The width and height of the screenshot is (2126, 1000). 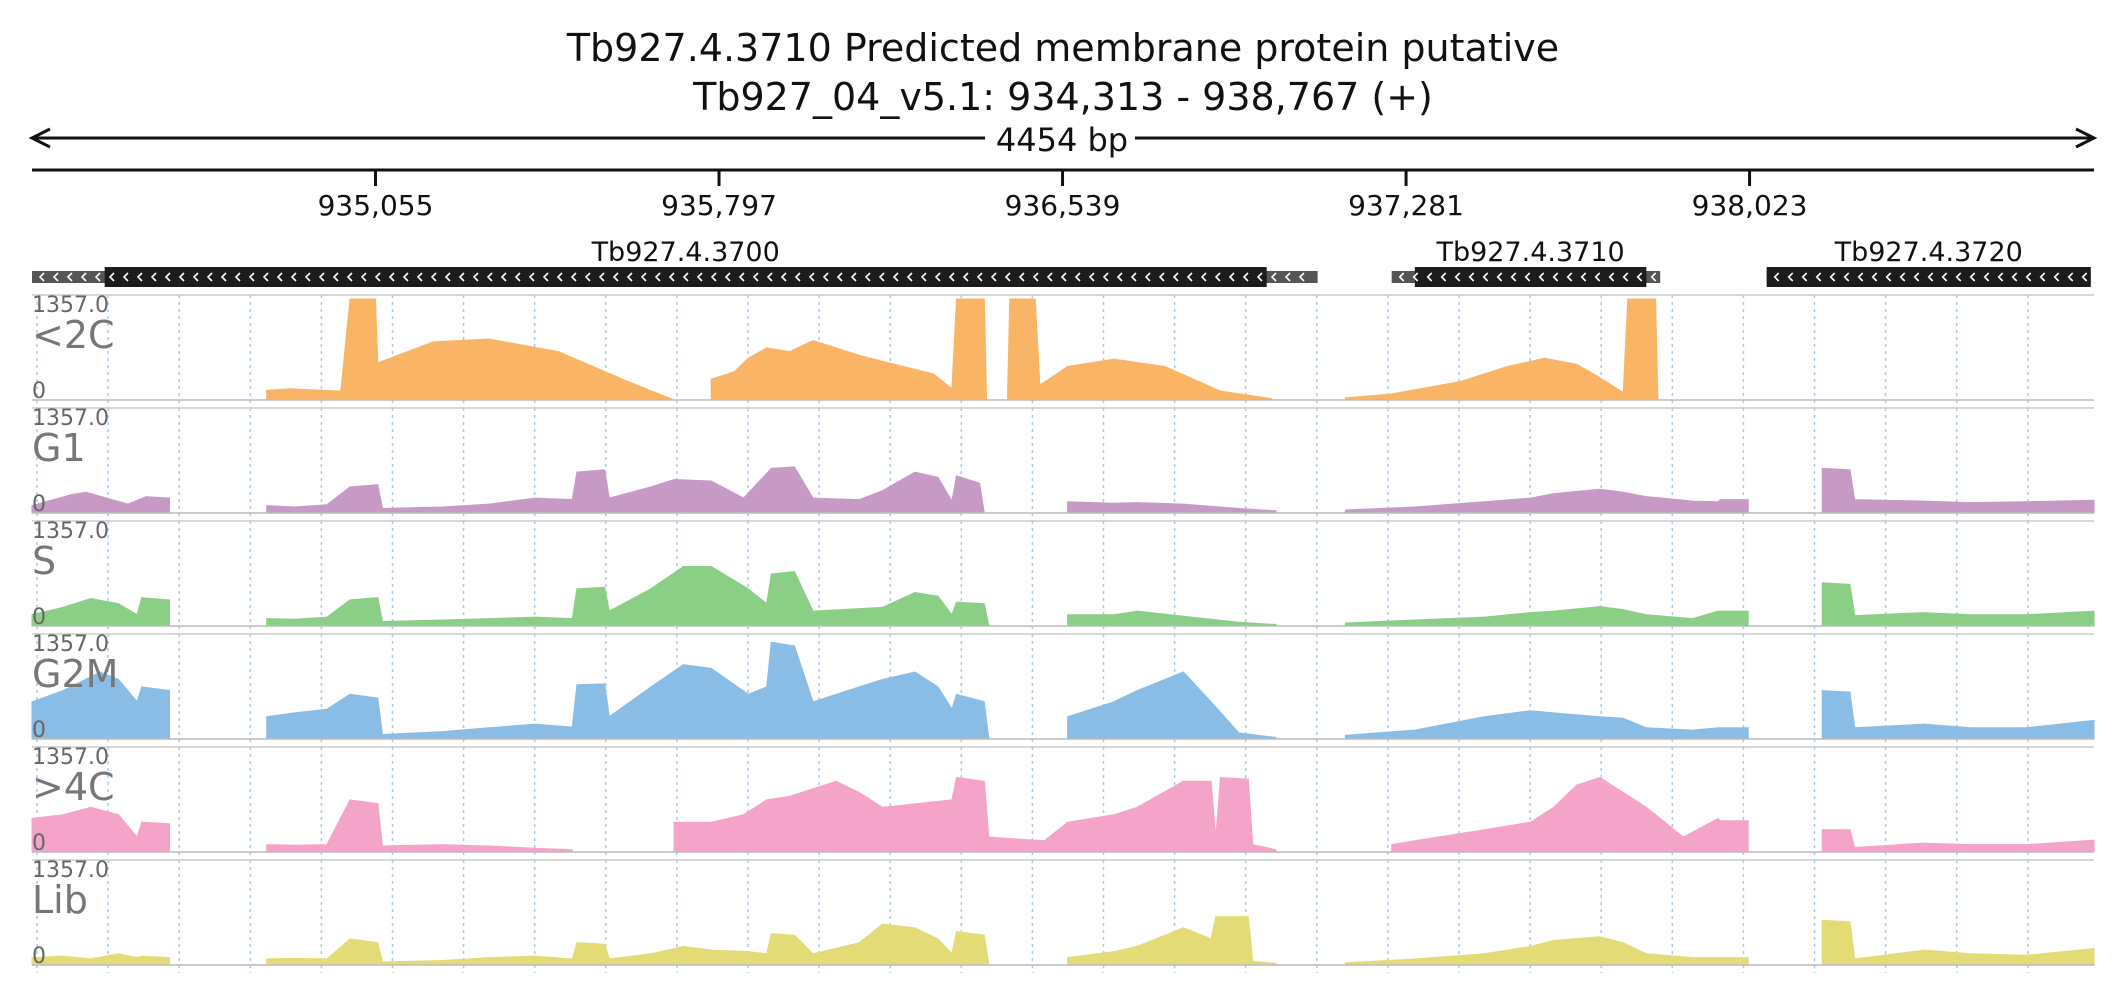 I want to click on axis-tick-label: 935,055, so click(x=376, y=205).